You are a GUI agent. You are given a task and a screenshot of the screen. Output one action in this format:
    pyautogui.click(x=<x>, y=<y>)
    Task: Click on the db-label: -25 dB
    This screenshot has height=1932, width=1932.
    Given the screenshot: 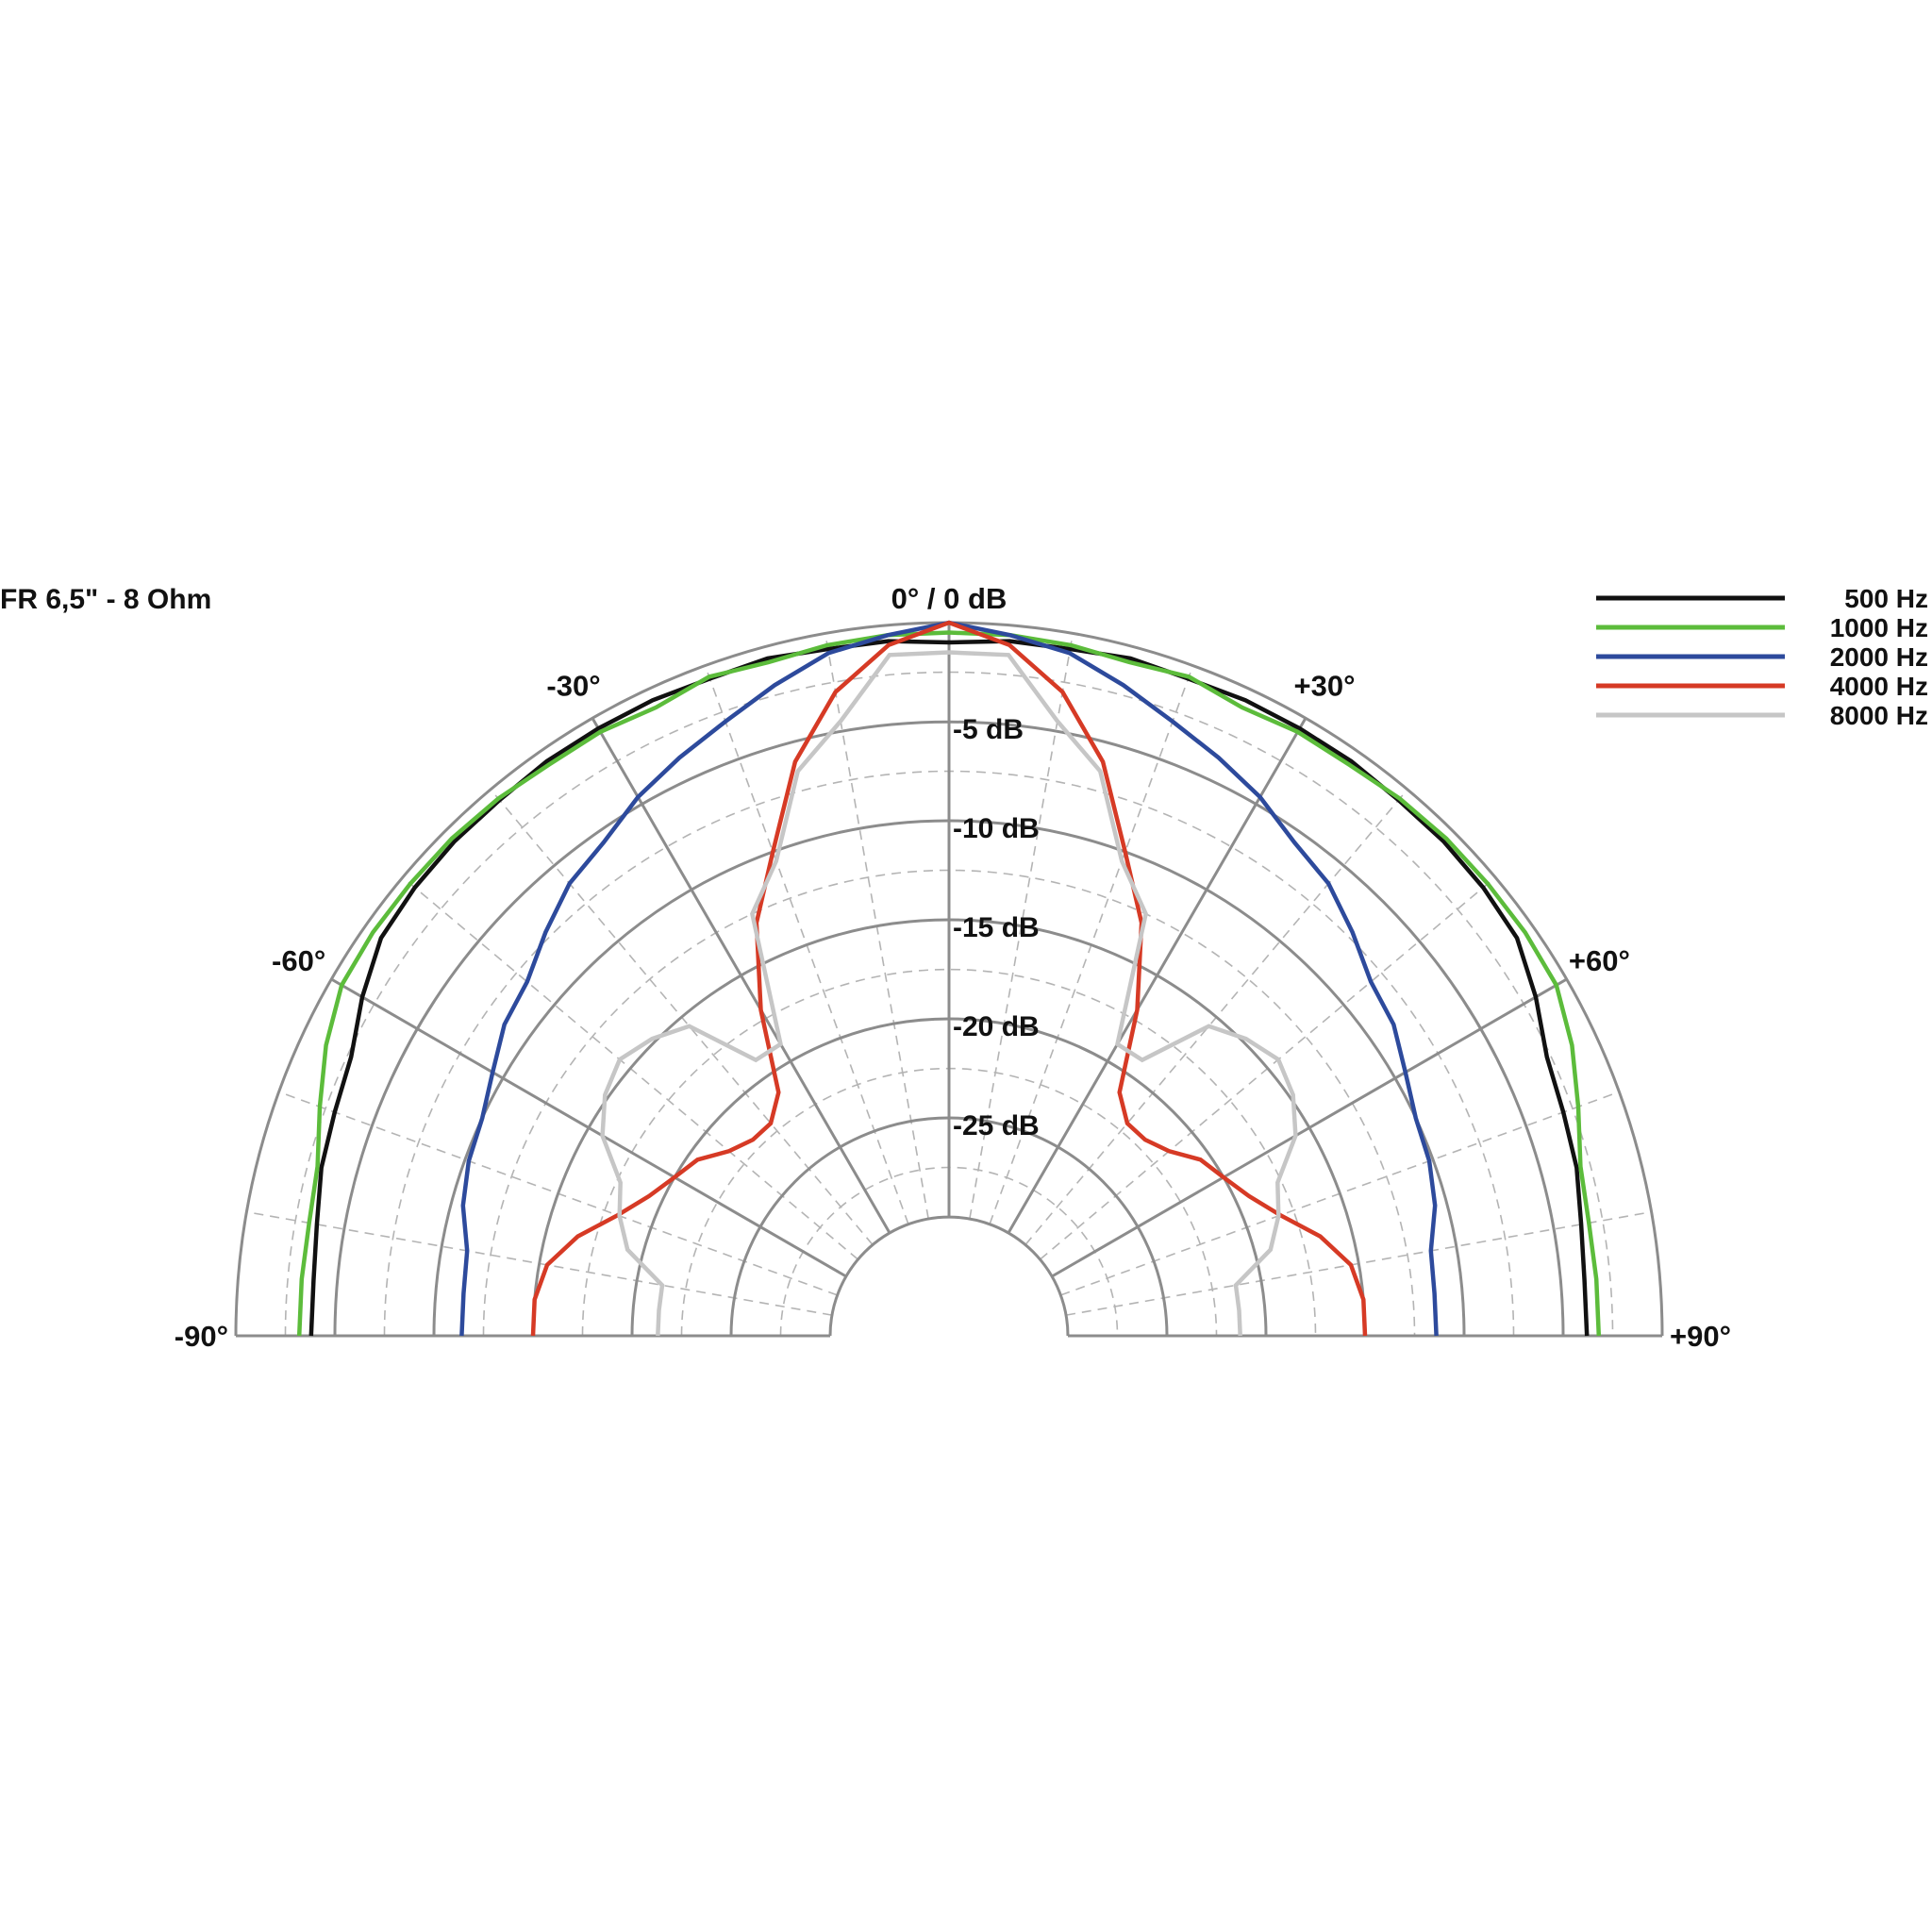 What is the action you would take?
    pyautogui.click(x=996, y=1125)
    